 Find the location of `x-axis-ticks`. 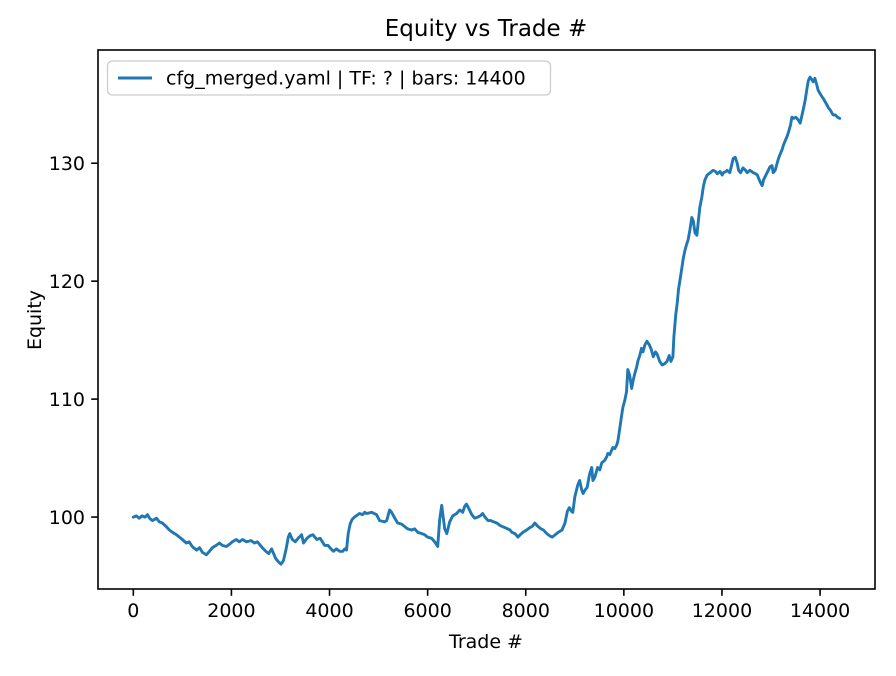

x-axis-ticks is located at coordinates (476, 592).